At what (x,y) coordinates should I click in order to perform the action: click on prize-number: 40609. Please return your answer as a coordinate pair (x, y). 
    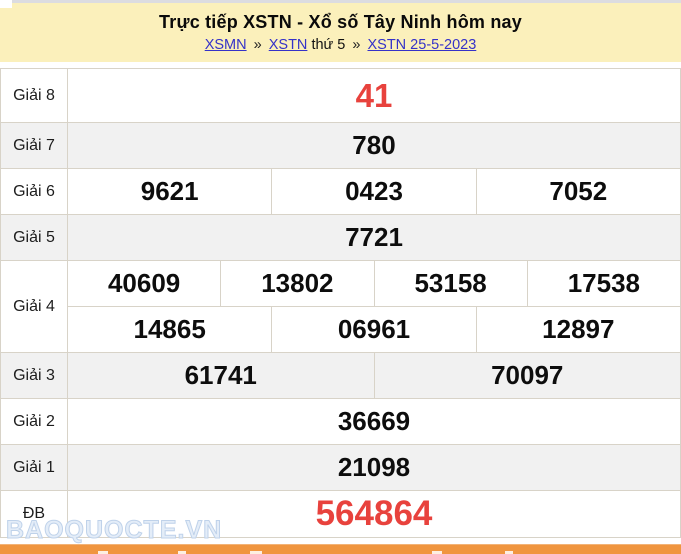
    Looking at the image, I should click on (145, 283).